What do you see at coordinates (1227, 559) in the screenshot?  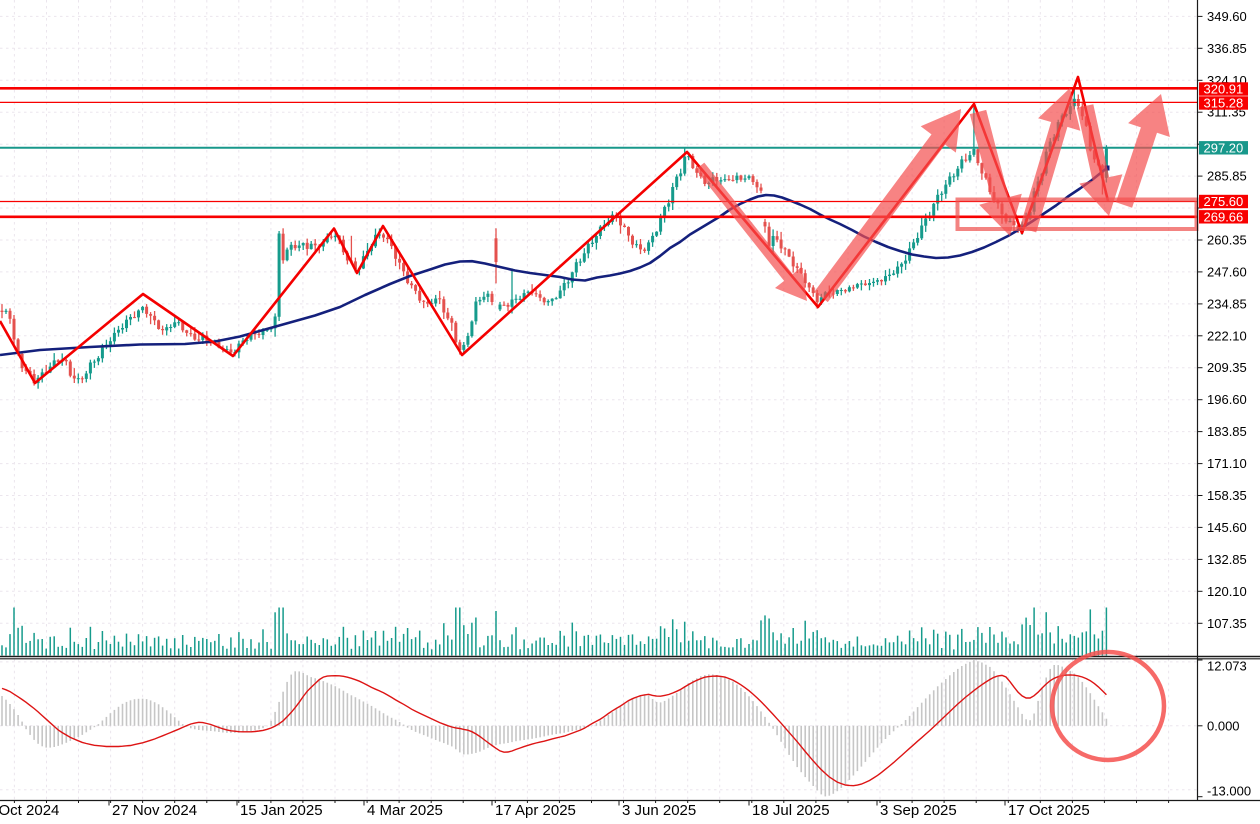 I see `svg-text: 132.85` at bounding box center [1227, 559].